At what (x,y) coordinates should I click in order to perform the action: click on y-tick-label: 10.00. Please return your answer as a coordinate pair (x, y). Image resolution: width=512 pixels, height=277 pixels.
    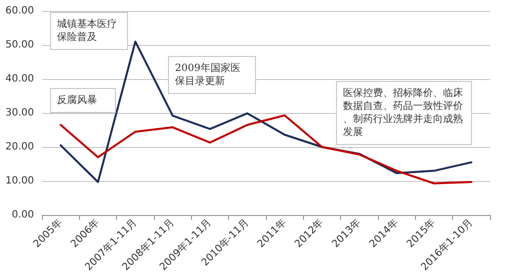
    Looking at the image, I should click on (19, 181).